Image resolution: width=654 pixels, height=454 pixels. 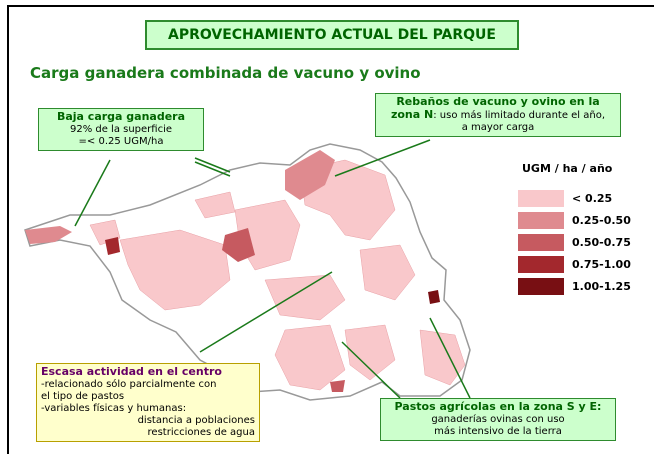 What do you see at coordinates (601, 264) in the screenshot?
I see `legend-label: 0.75-1.00` at bounding box center [601, 264].